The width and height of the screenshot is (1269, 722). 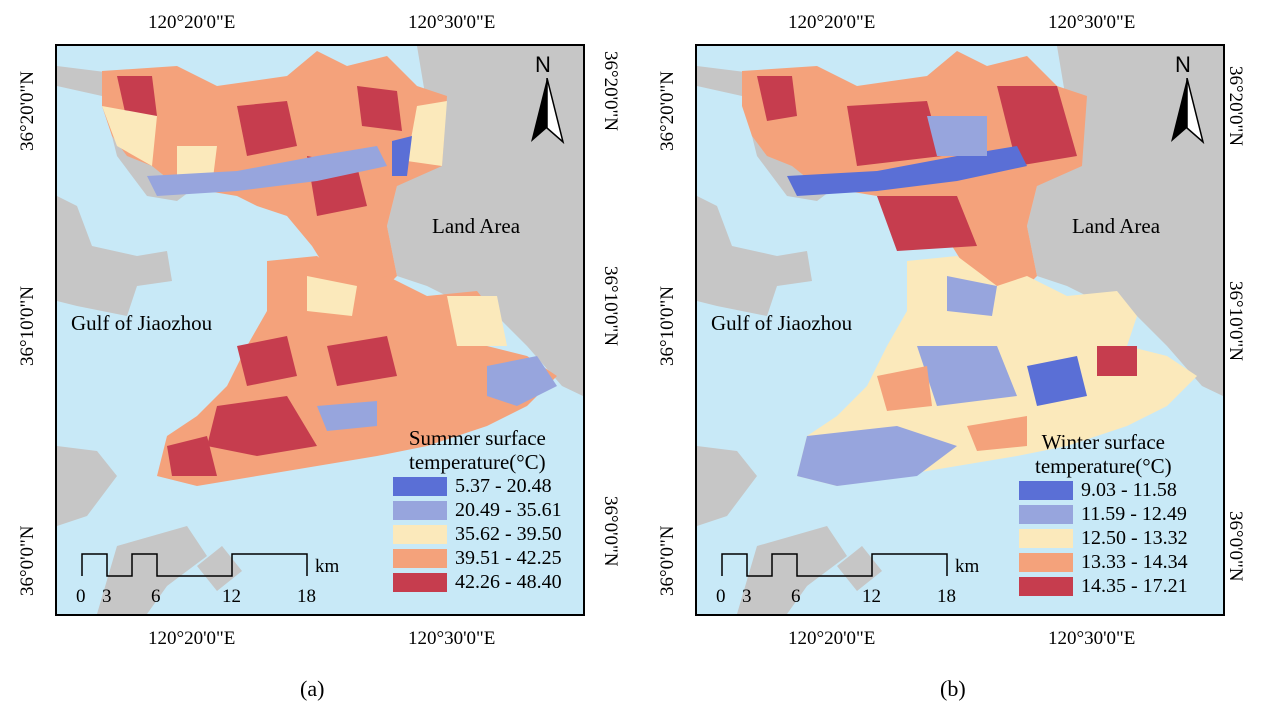 What do you see at coordinates (727, 486) in the screenshot?
I see `land-southwest` at bounding box center [727, 486].